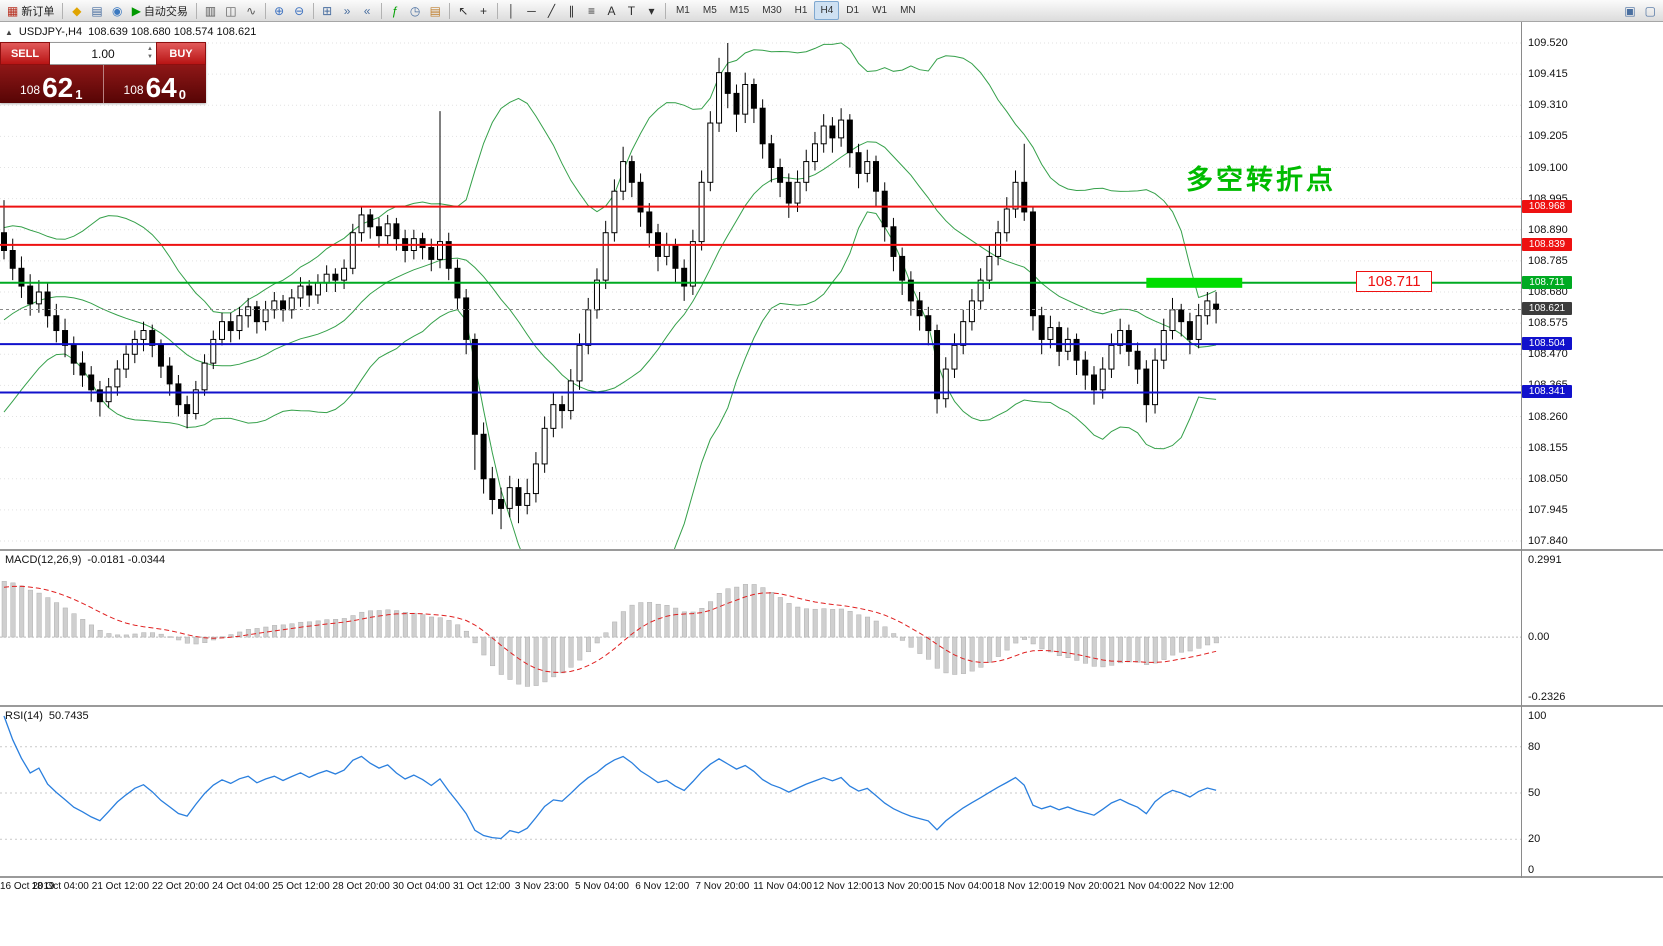 The height and width of the screenshot is (946, 1663). I want to click on annotation-text: 多空转折点, so click(1261, 180).